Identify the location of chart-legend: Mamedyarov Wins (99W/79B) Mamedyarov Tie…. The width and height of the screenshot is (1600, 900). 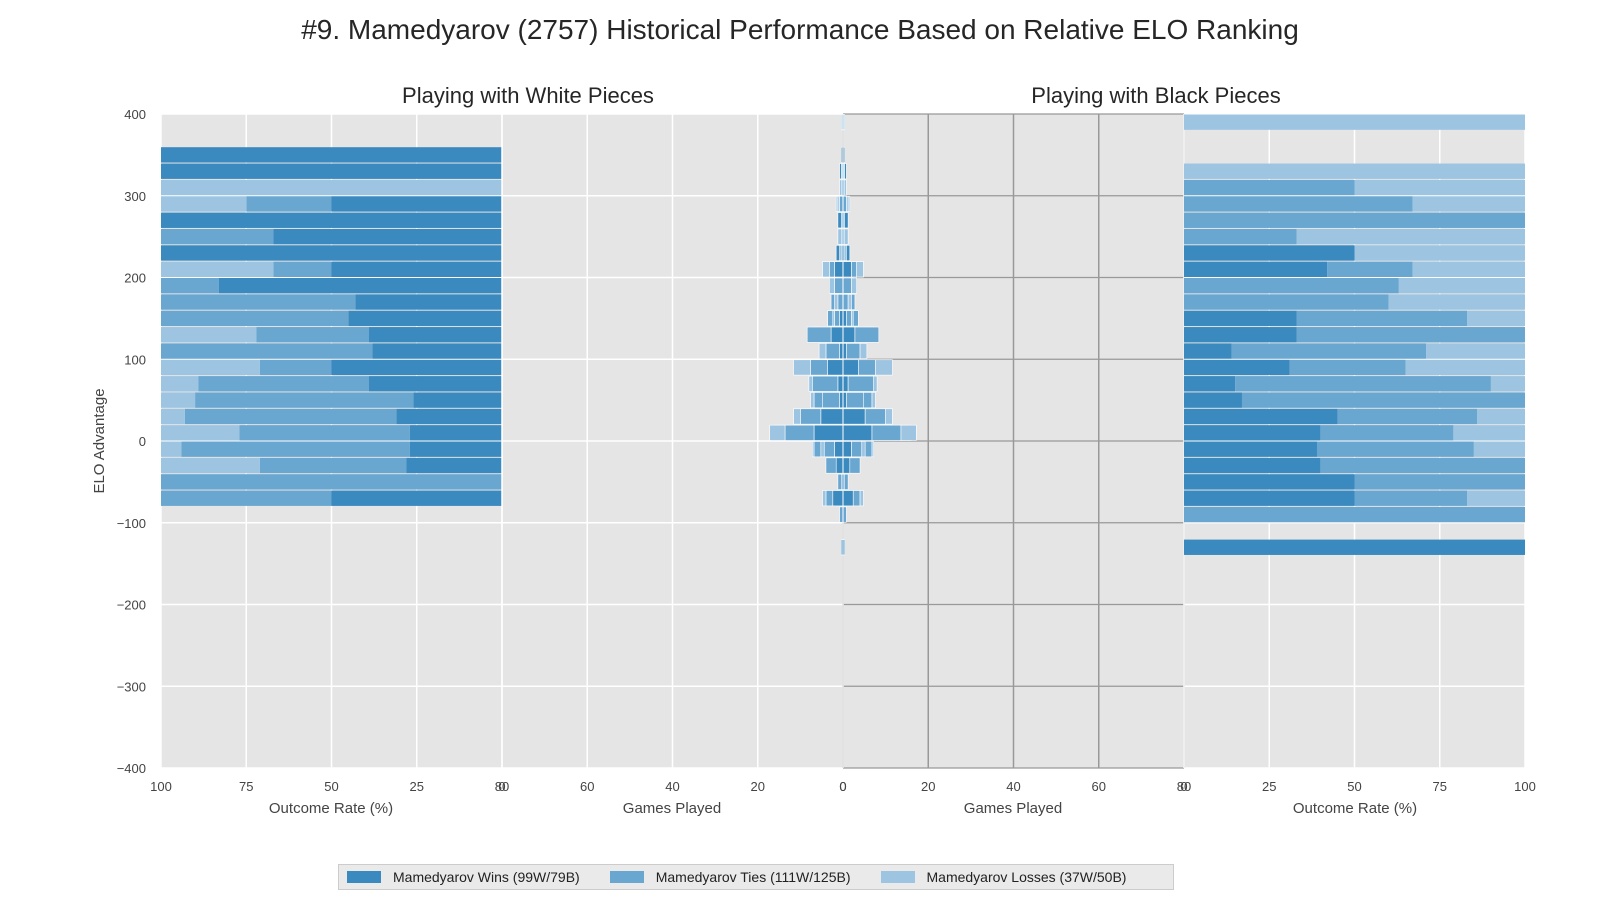
(756, 877).